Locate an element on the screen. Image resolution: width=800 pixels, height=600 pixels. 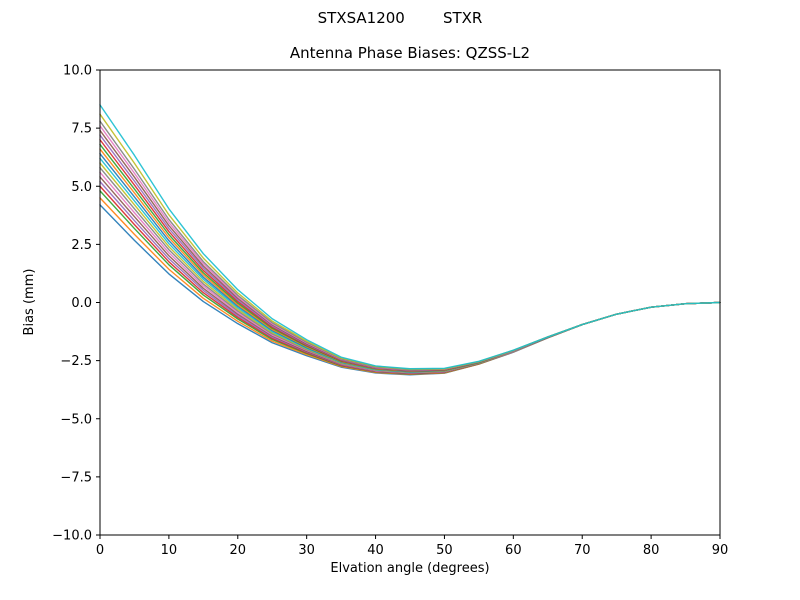
y-tick-label: −2.5 is located at coordinates (76, 361).